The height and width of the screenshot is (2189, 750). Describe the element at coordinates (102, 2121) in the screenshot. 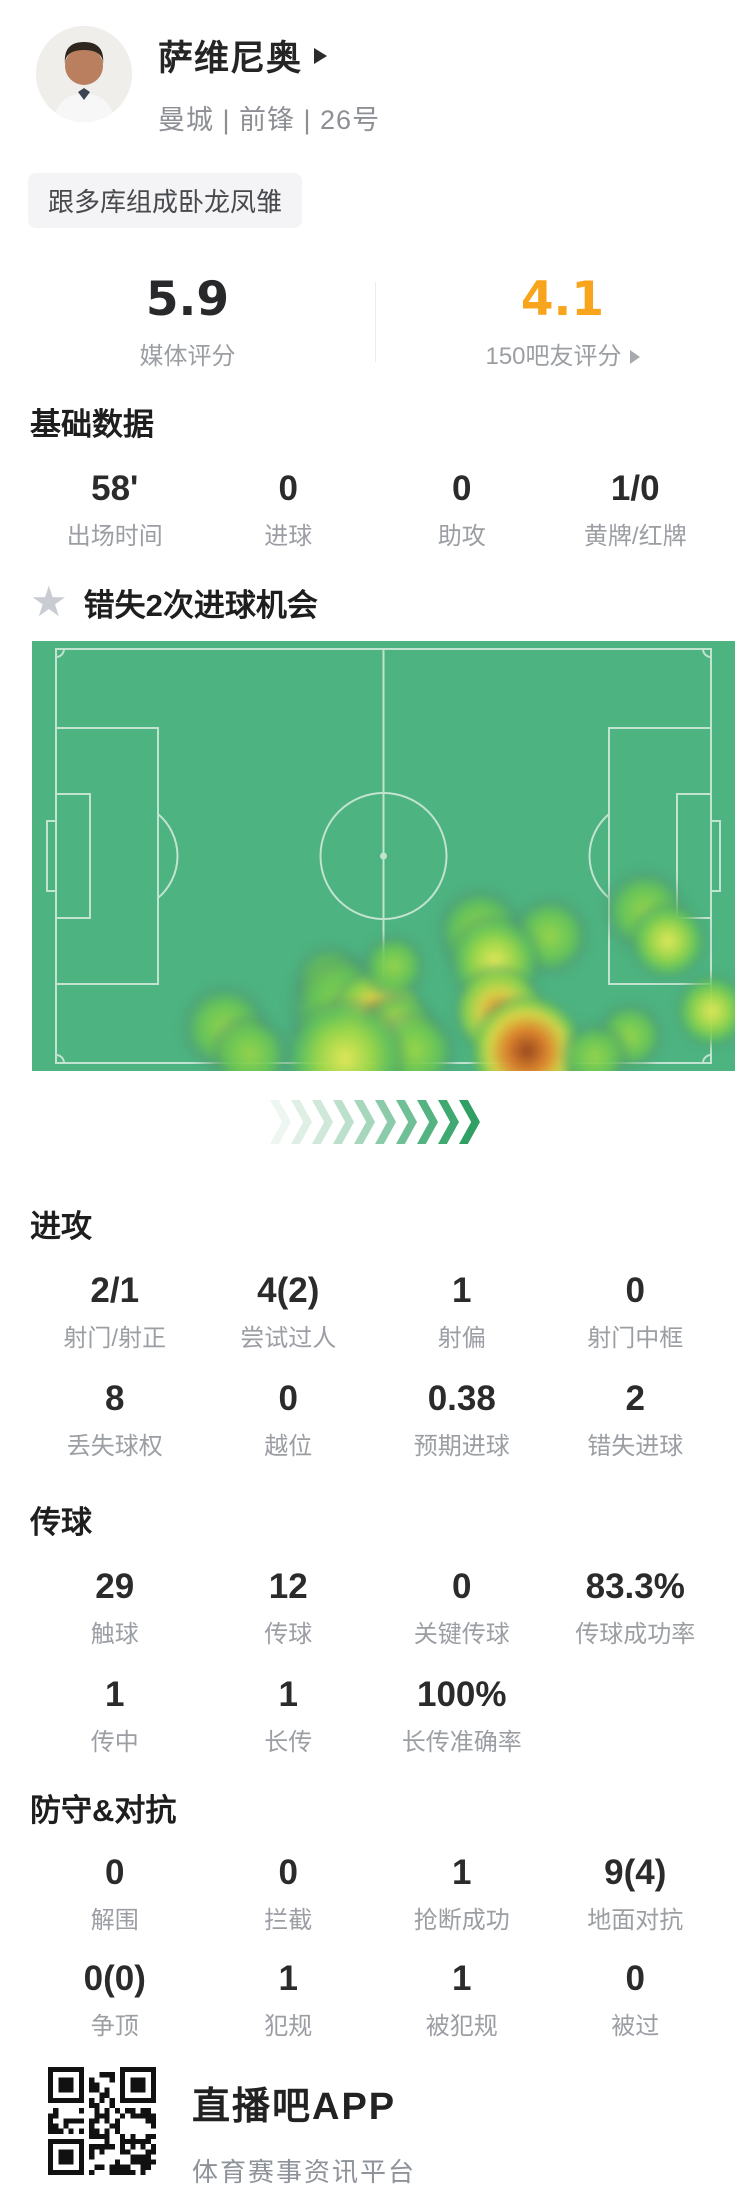

I see `qr-code` at that location.